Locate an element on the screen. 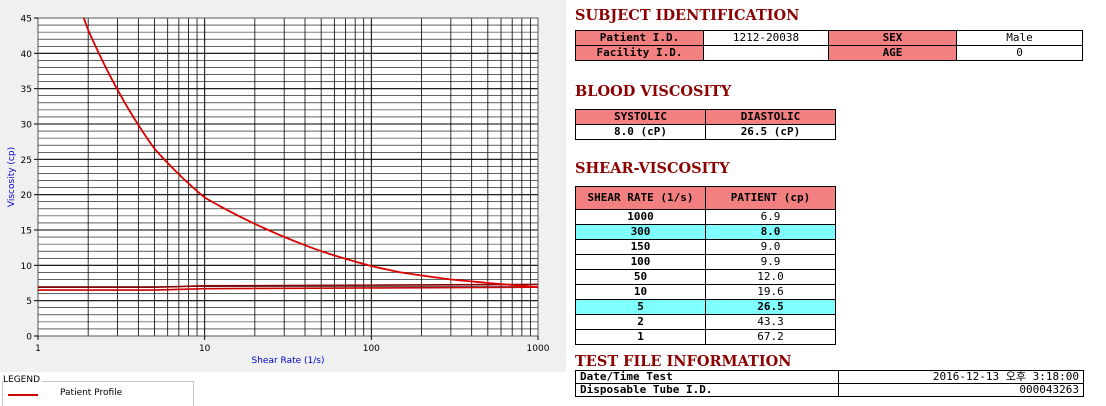  patient-id-label: Patient I.D. is located at coordinates (639, 38).